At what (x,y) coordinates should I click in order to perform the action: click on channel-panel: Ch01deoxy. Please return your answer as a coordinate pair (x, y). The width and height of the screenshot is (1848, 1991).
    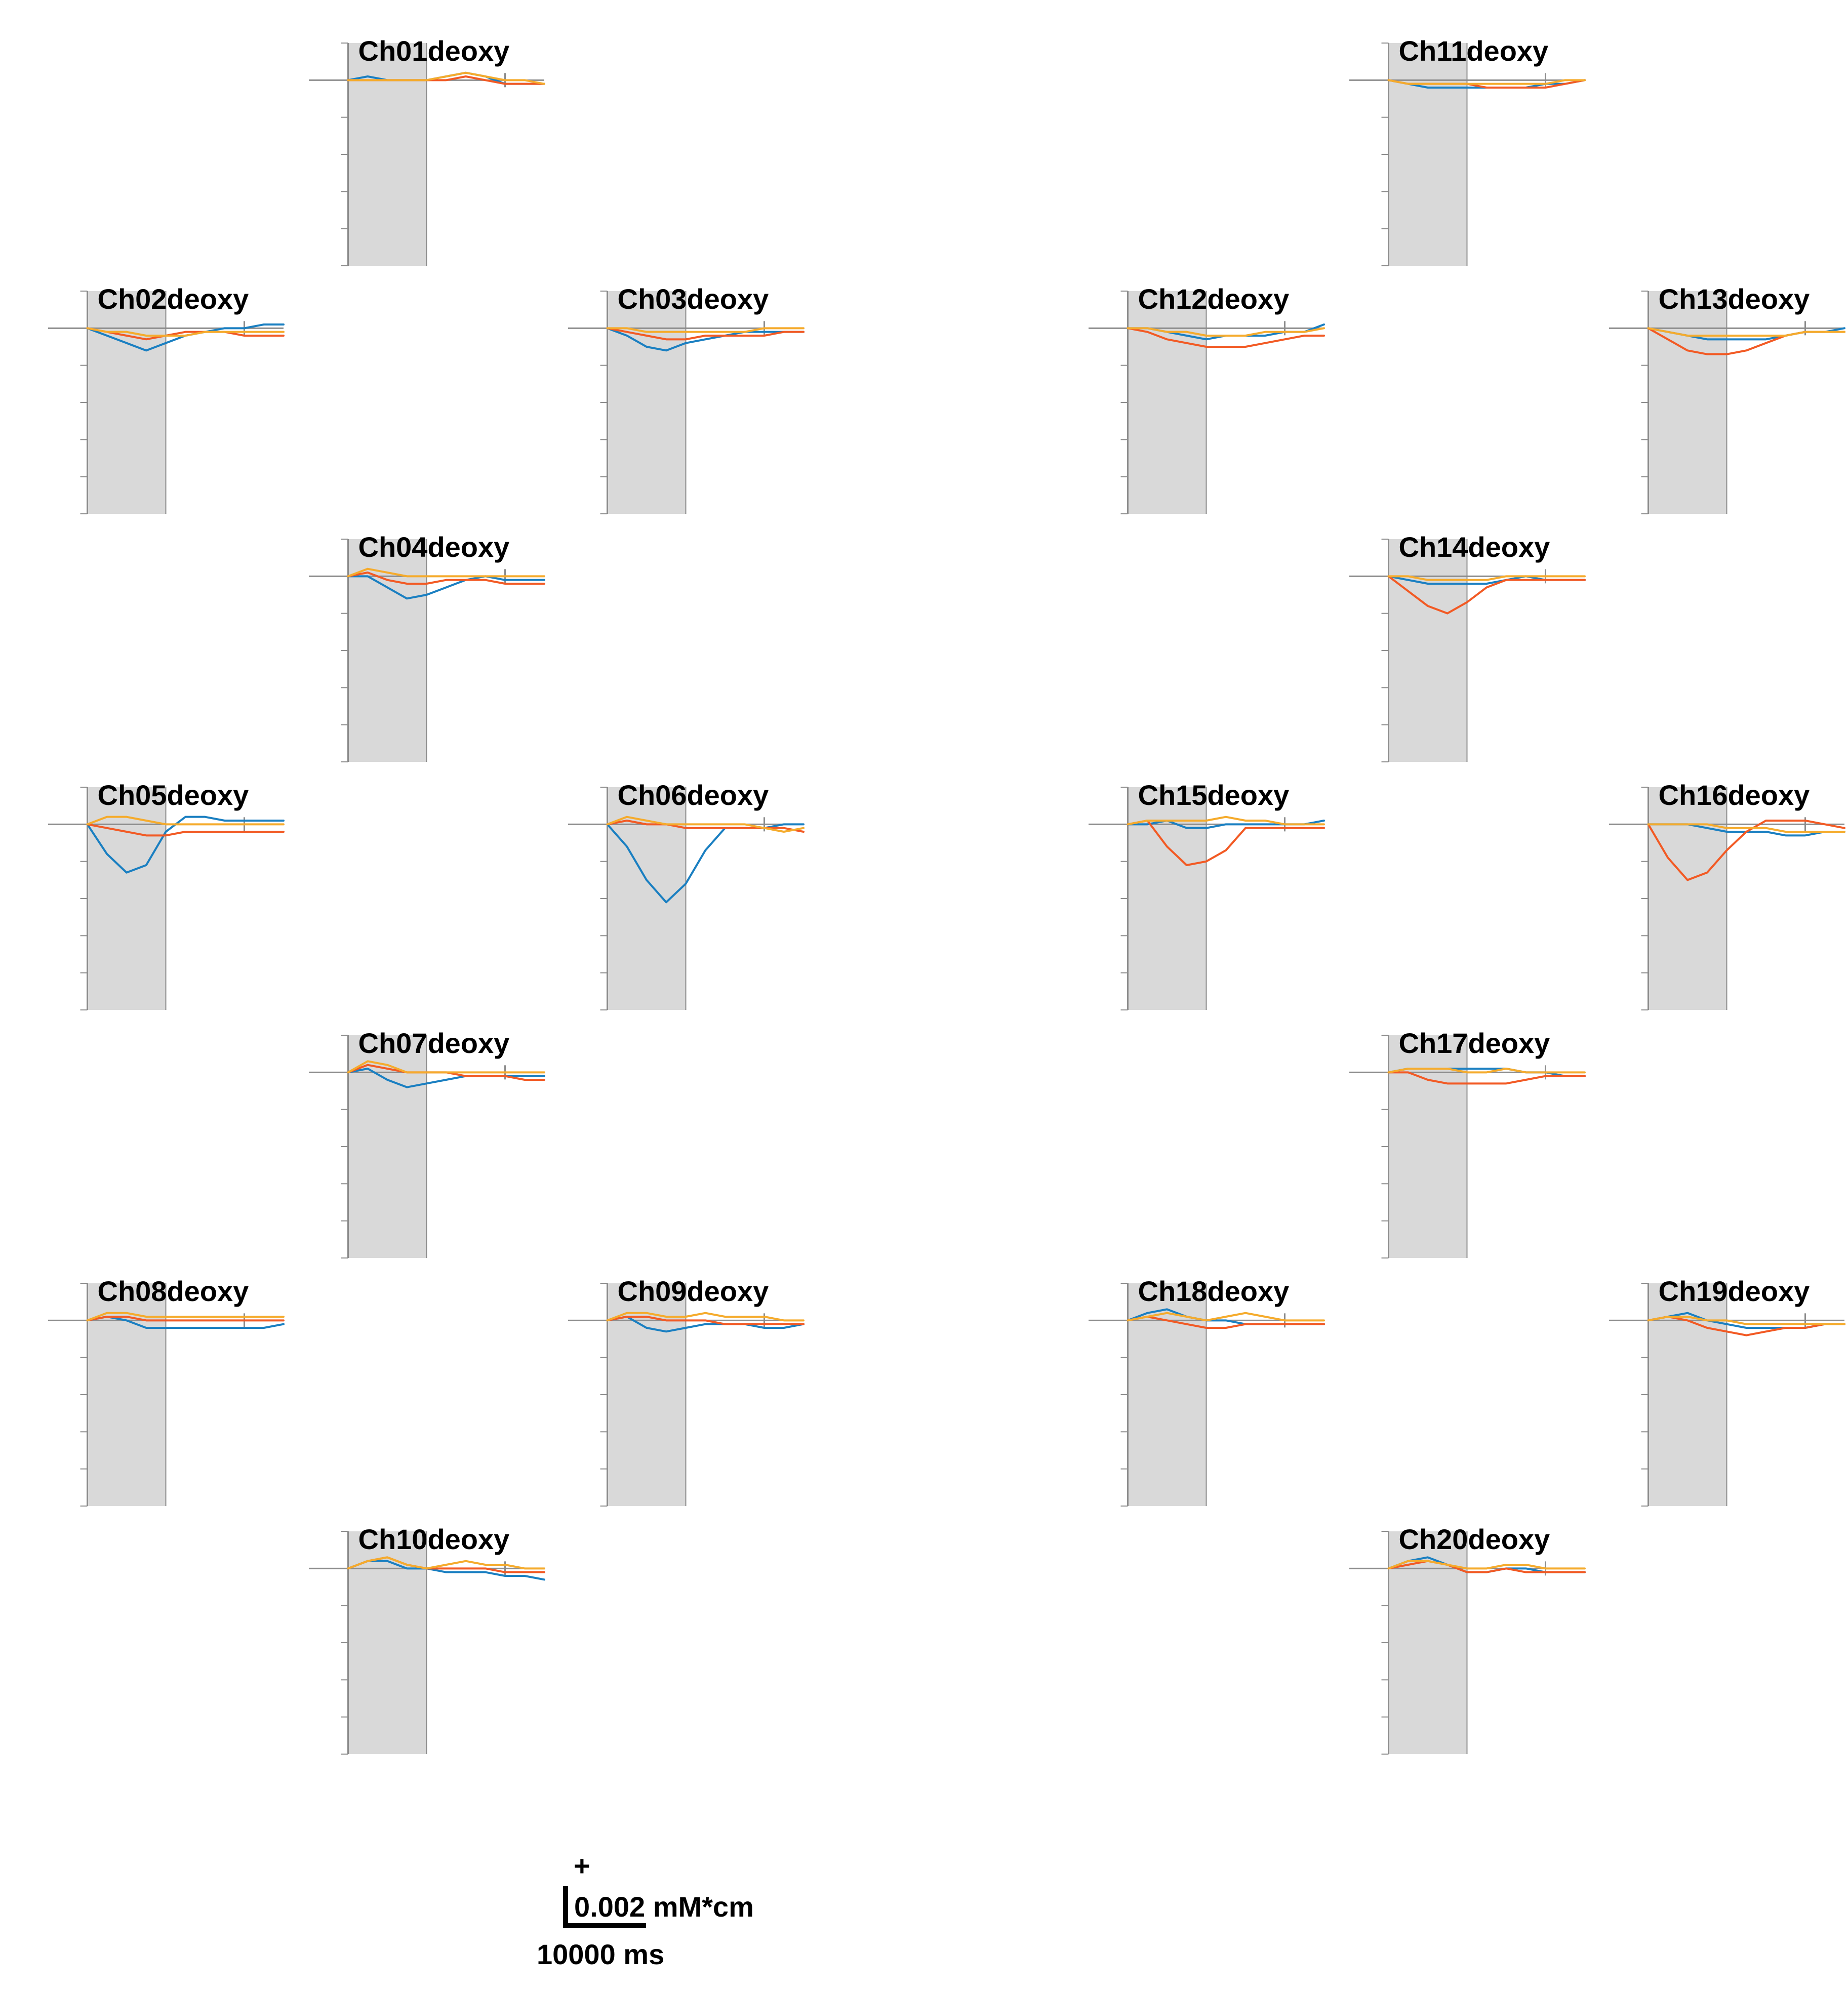
    Looking at the image, I should click on (427, 150).